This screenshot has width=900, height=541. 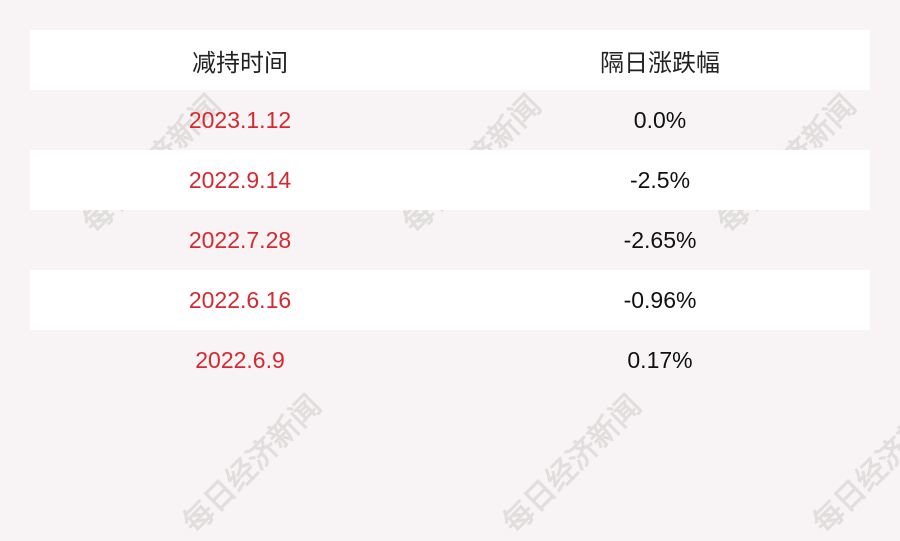 I want to click on change-cell: -2.5%, so click(x=660, y=179).